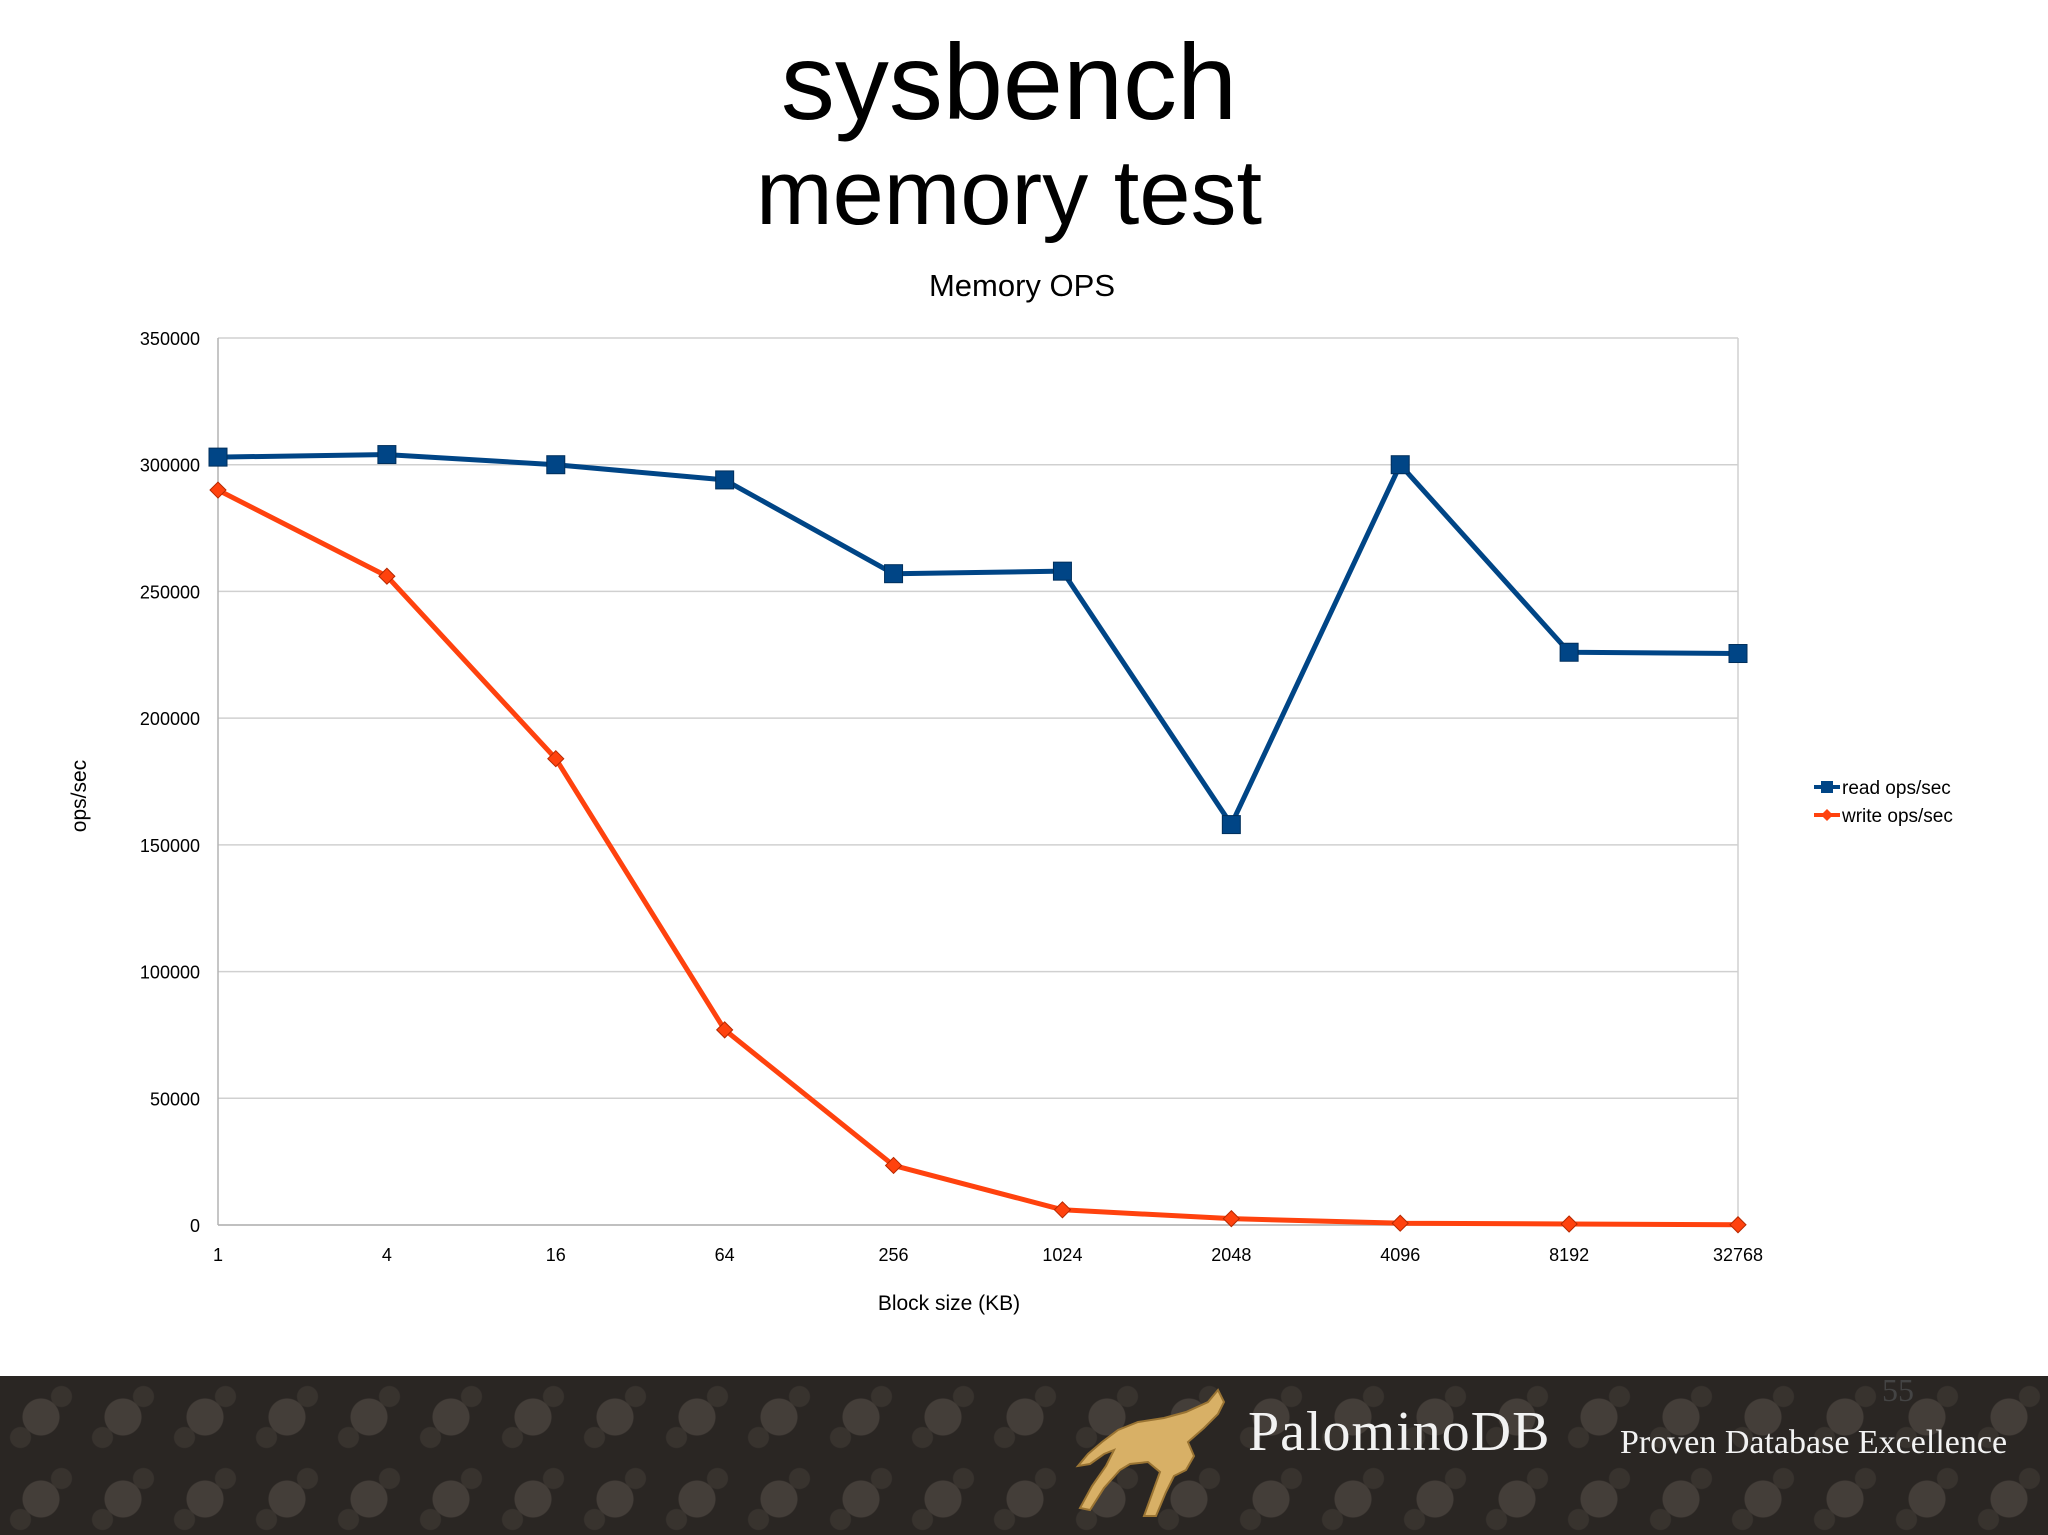 The image size is (2048, 1535). Describe the element at coordinates (1827, 787) in the screenshot. I see `legend-square-icon` at that location.